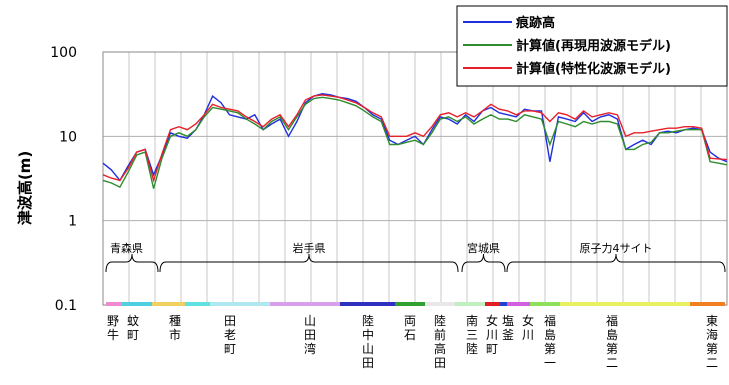 The image size is (729, 385). What do you see at coordinates (508, 320) in the screenshot?
I see `place-label-char: 塩` at bounding box center [508, 320].